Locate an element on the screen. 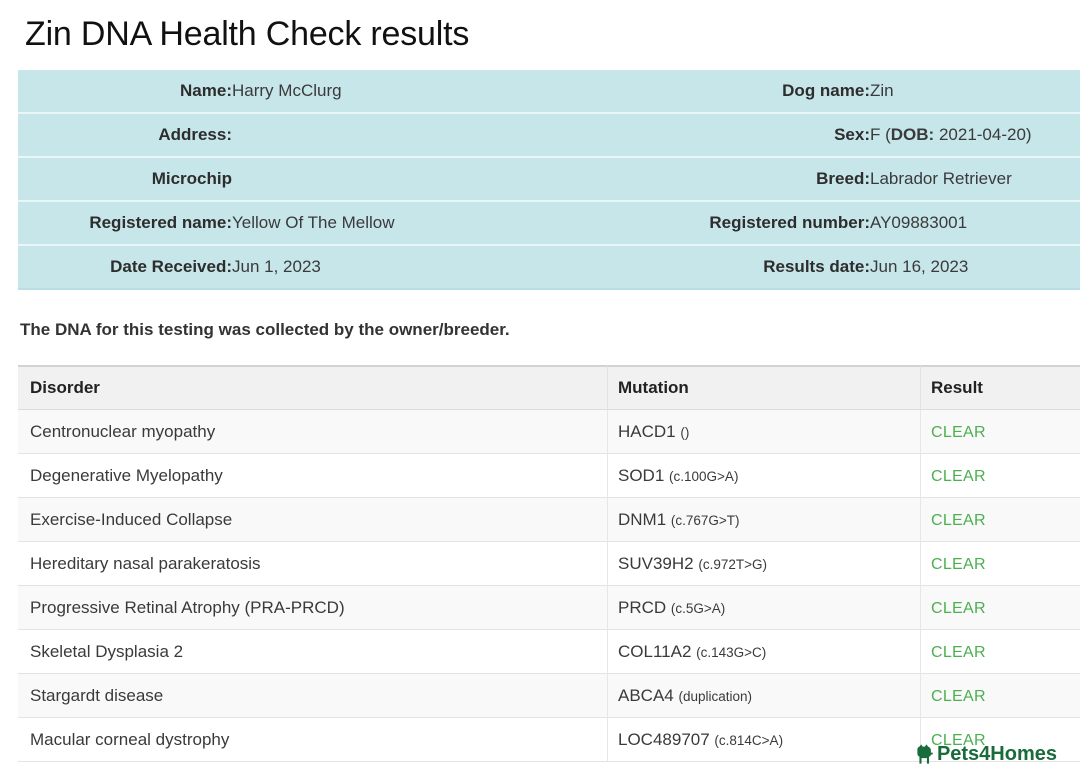  info-row: Microchip Breed: Labrador Retriever is located at coordinates (549, 180).